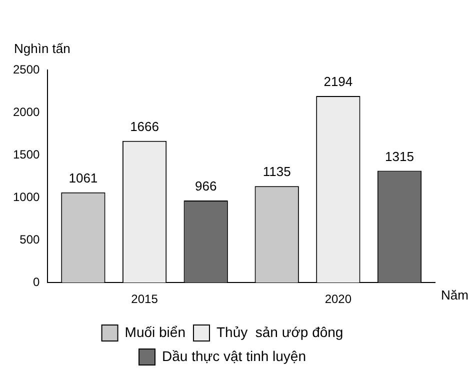  Describe the element at coordinates (26, 111) in the screenshot. I see `y-tick-label: 2000` at that location.